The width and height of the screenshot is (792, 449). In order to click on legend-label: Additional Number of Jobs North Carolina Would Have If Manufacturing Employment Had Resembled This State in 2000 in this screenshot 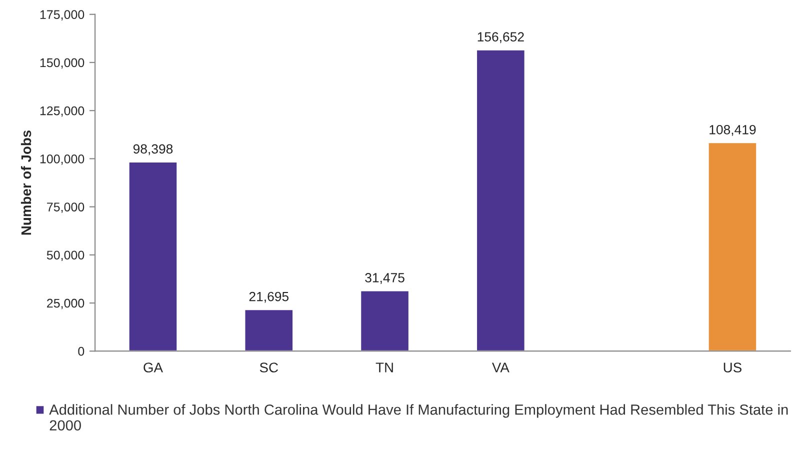, I will do `click(418, 417)`.